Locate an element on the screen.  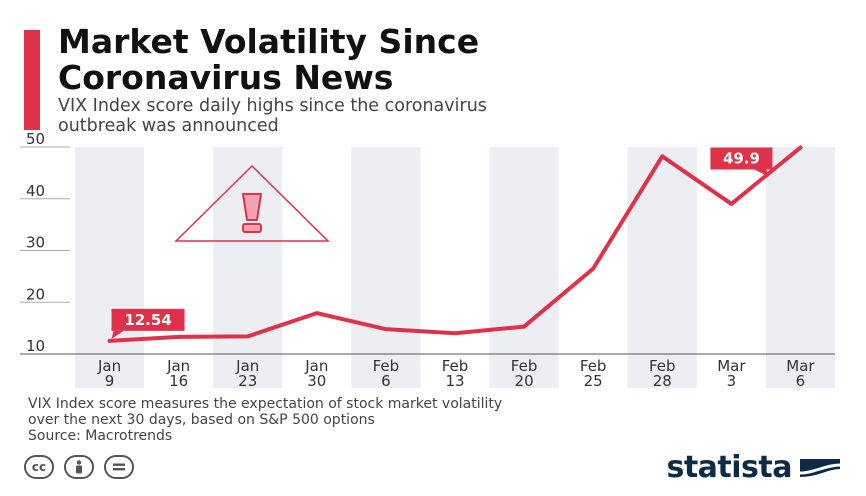
x-tick-day: 20 is located at coordinates (524, 381).